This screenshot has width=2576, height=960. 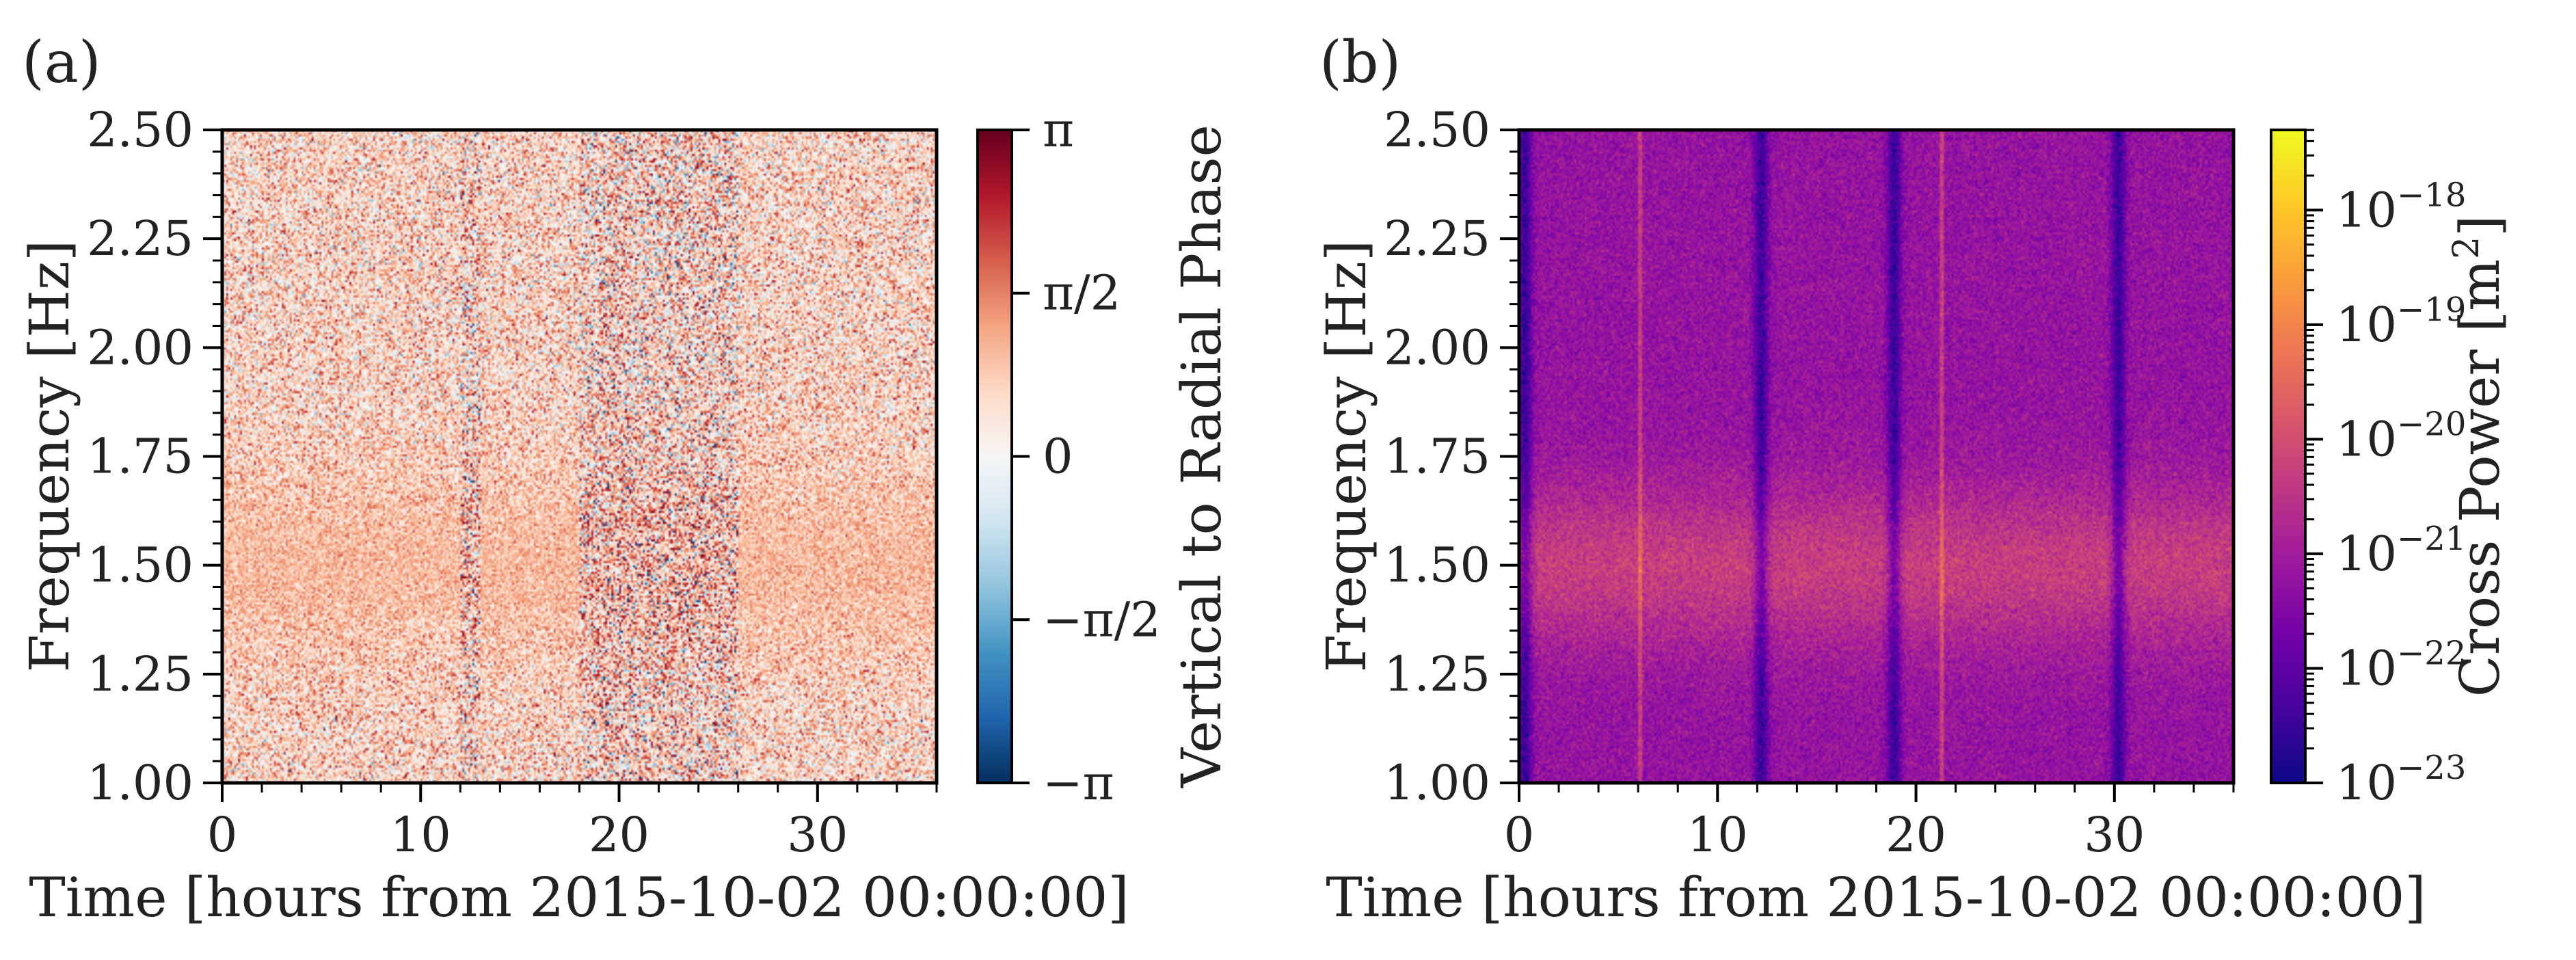 What do you see at coordinates (1519, 835) in the screenshot?
I see `panel-b-xtick-label: 0` at bounding box center [1519, 835].